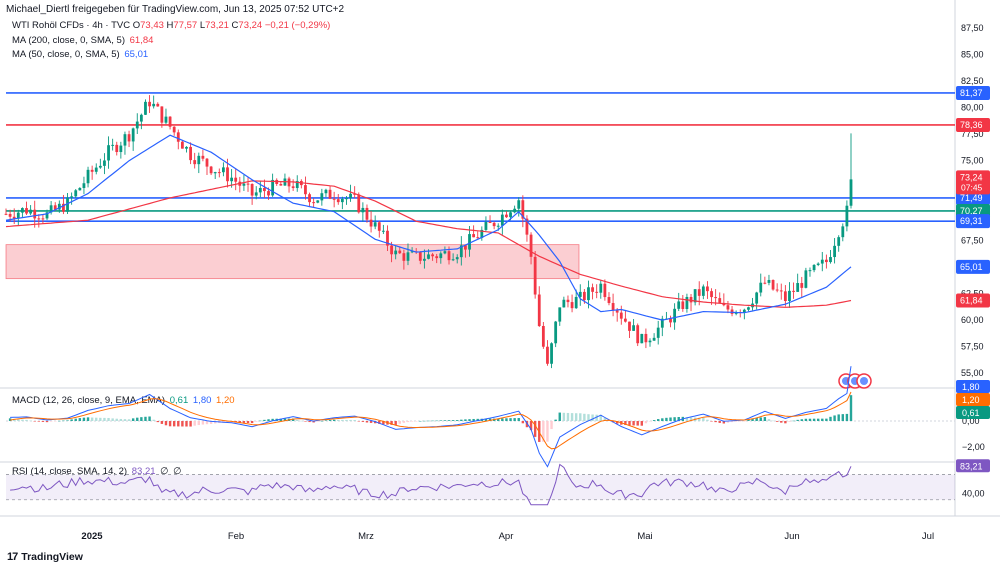  What do you see at coordinates (971, 221) in the screenshot?
I see `price-level-label: 69,31` at bounding box center [971, 221].